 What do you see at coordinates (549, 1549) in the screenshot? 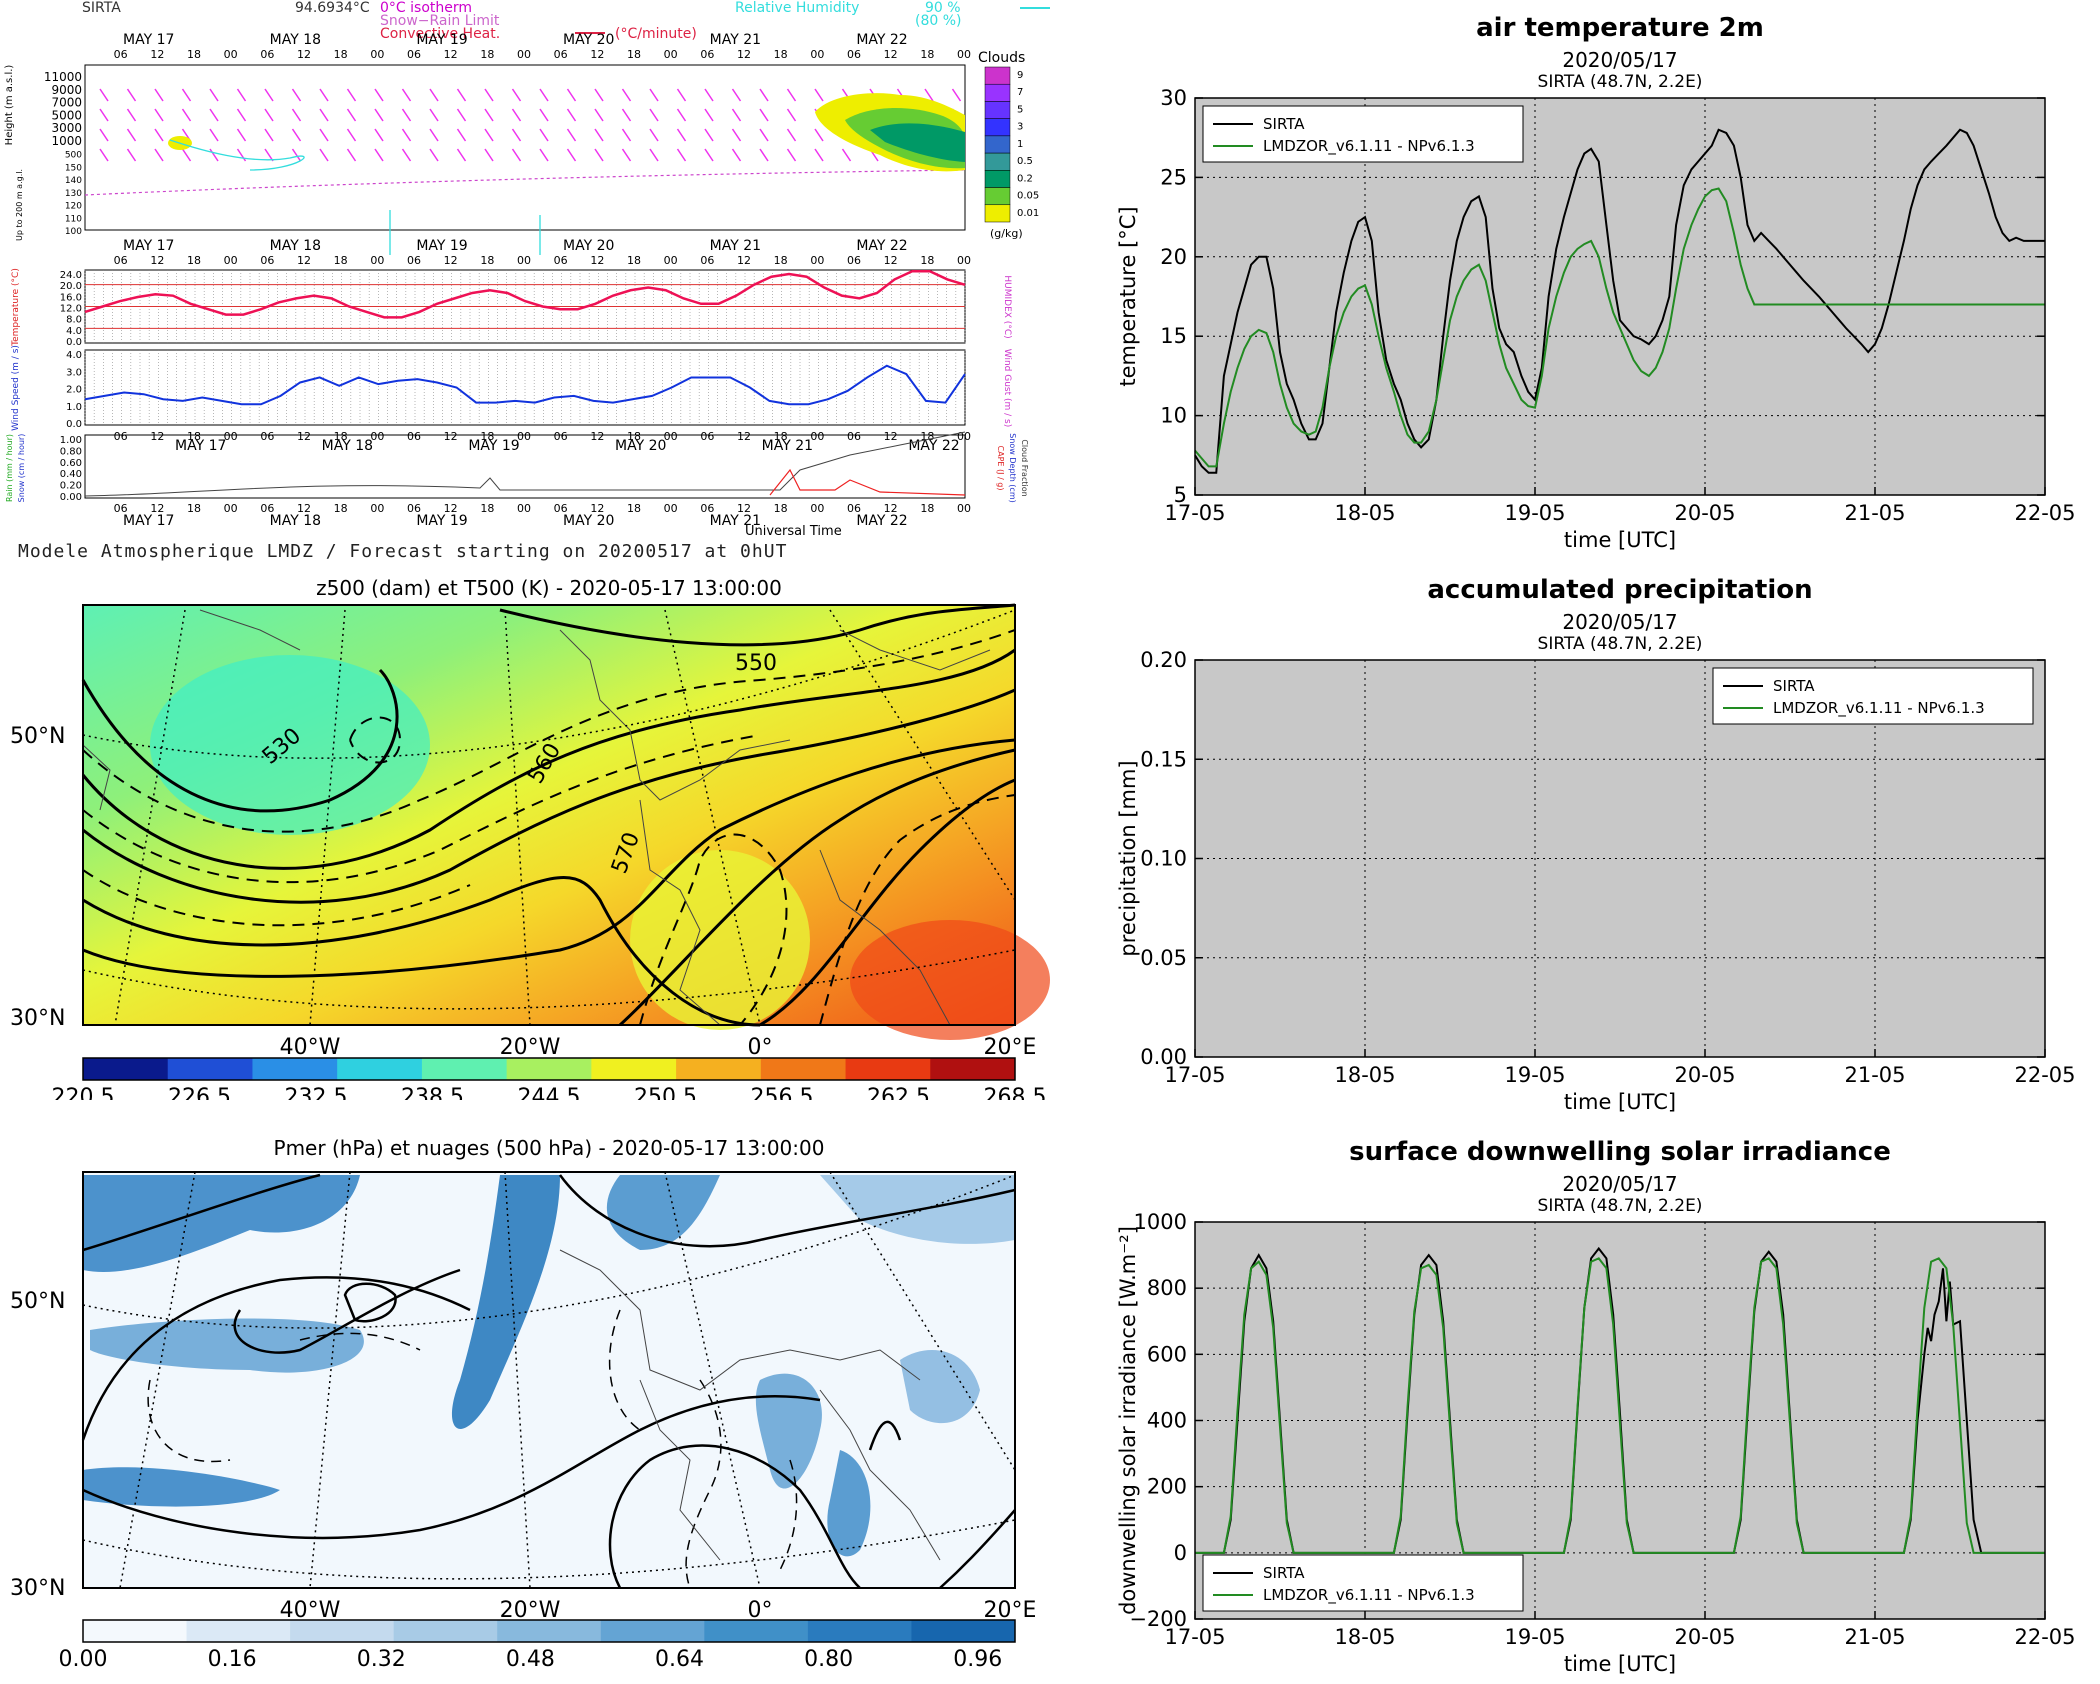
I see `graticule-parallel` at bounding box center [549, 1549].